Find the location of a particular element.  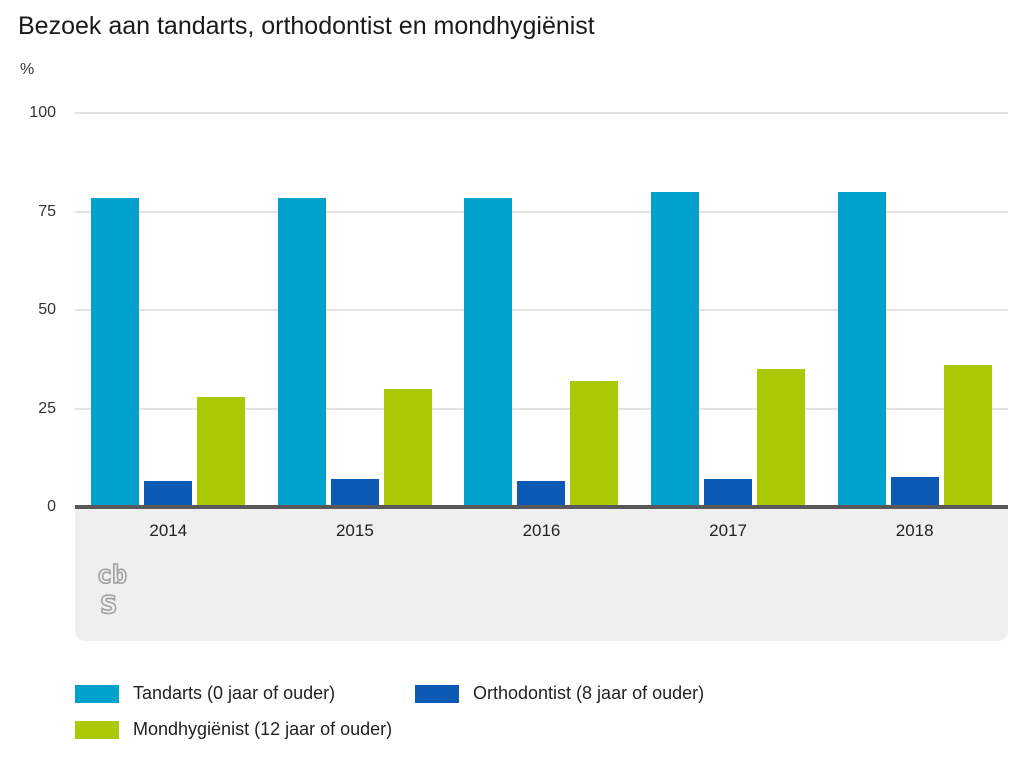

x-tick-label: 2017 is located at coordinates (728, 530).